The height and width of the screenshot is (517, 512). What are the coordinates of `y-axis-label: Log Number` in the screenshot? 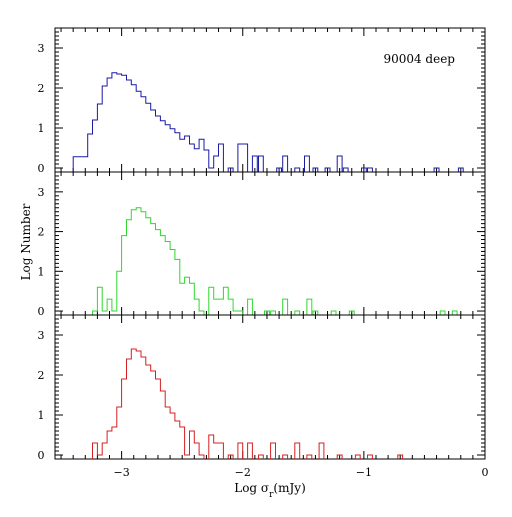 It's located at (26, 241).